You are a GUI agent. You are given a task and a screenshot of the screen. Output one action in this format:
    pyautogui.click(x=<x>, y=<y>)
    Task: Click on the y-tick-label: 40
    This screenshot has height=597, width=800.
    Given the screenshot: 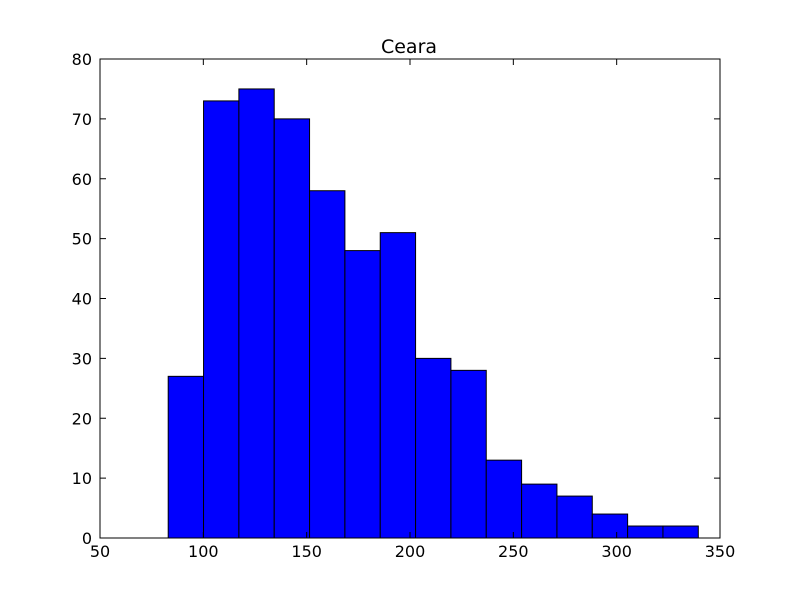 What is the action you would take?
    pyautogui.click(x=82, y=299)
    